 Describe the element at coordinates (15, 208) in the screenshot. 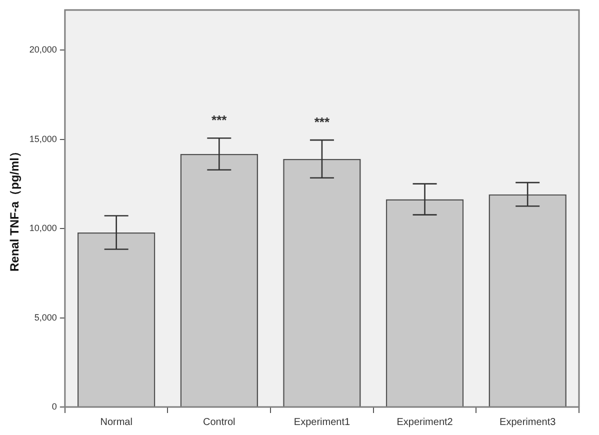

I see `y-axis-title: Renal TNF-a（pg/ml）` at that location.